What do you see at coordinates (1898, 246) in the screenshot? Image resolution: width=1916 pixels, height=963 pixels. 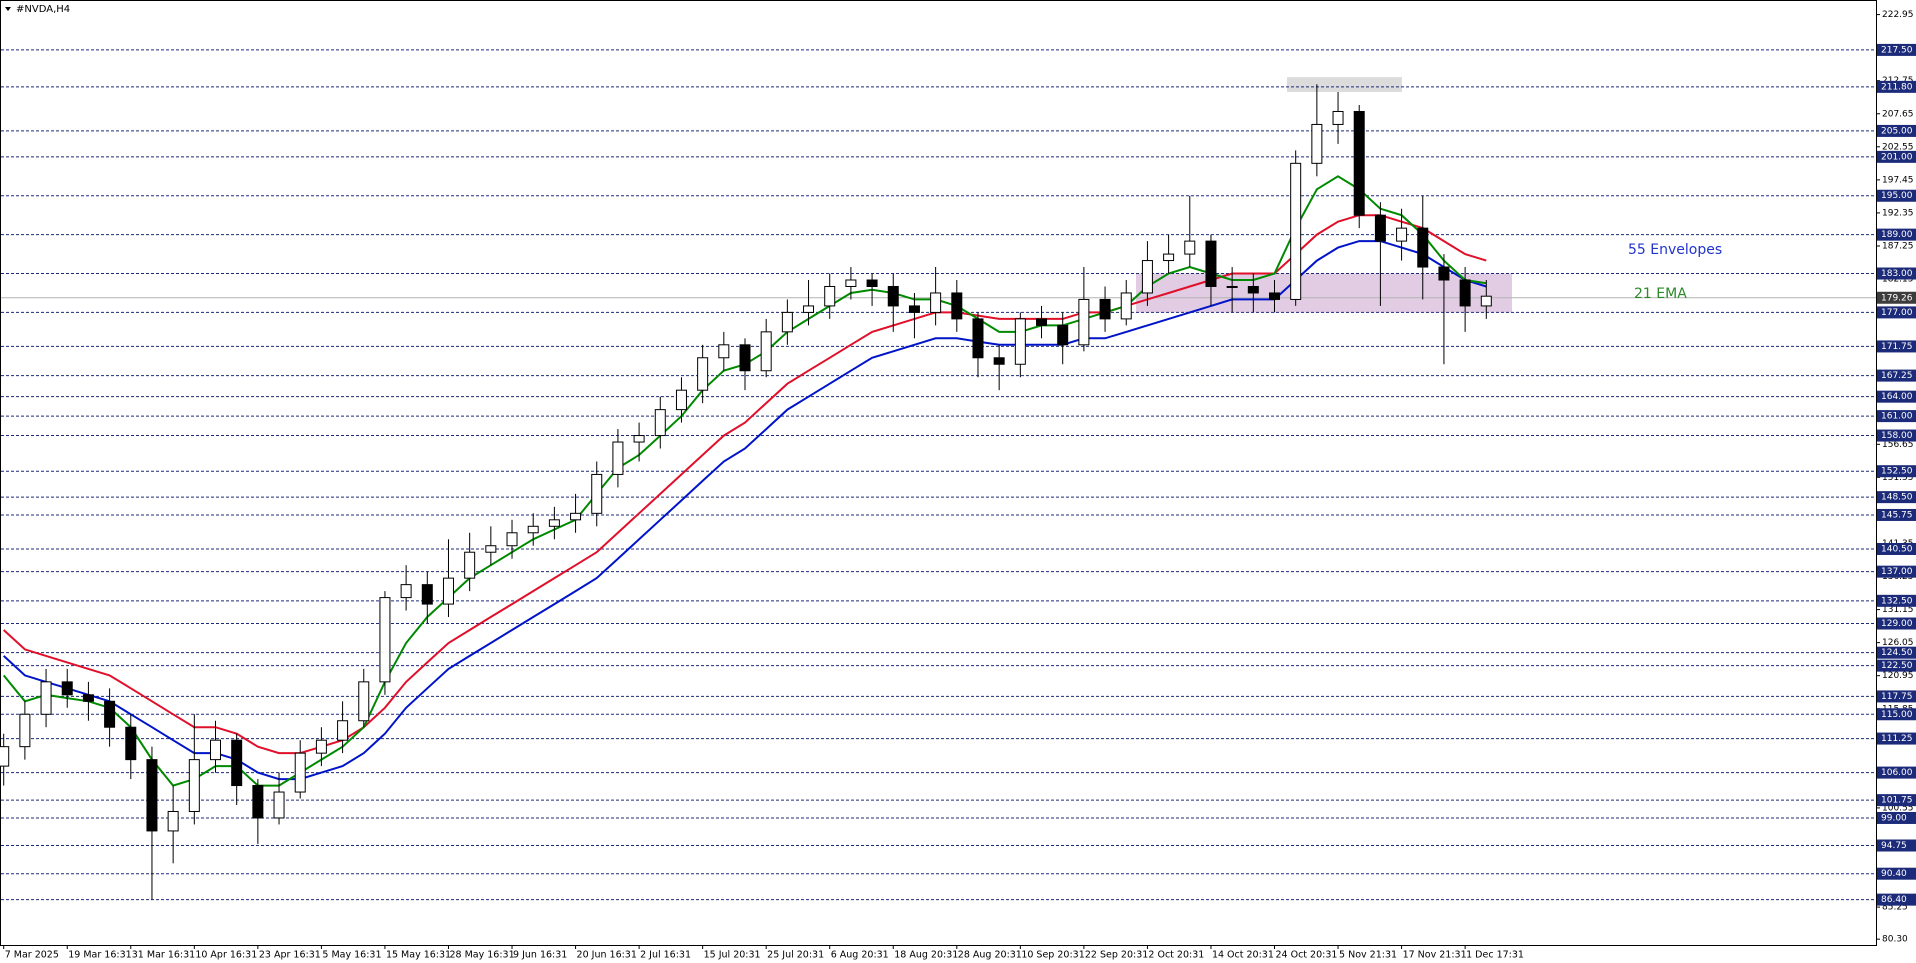 I see `y-tick-label: 187.25` at bounding box center [1898, 246].